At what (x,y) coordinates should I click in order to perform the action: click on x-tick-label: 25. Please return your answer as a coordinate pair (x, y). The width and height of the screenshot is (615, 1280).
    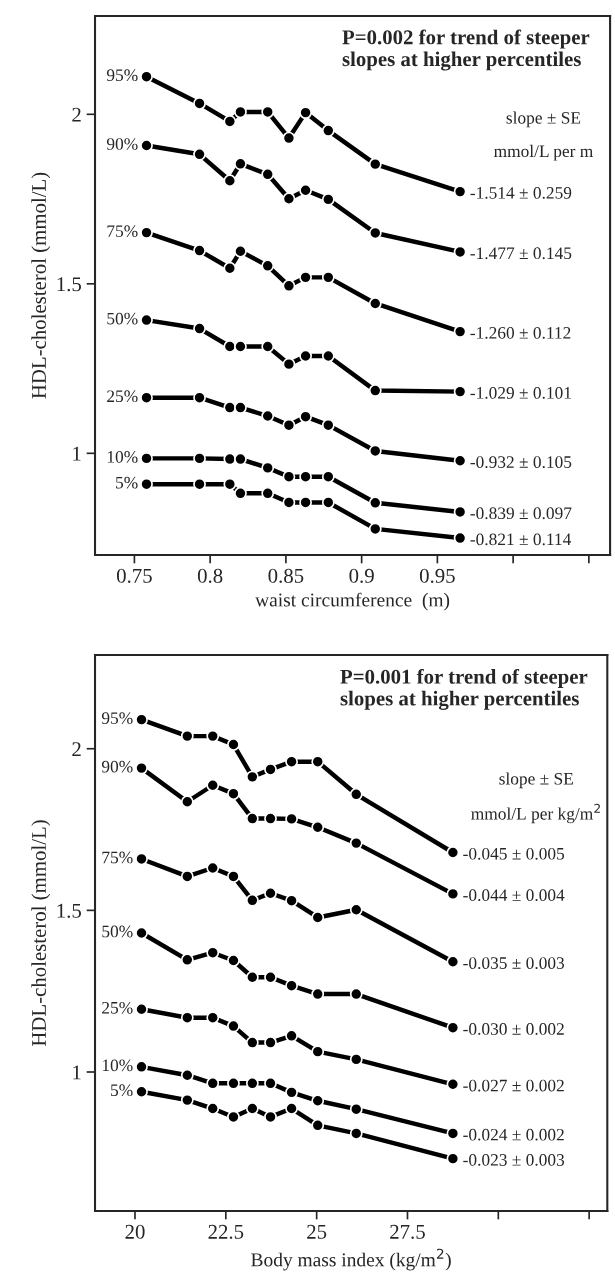
    Looking at the image, I should click on (317, 1231).